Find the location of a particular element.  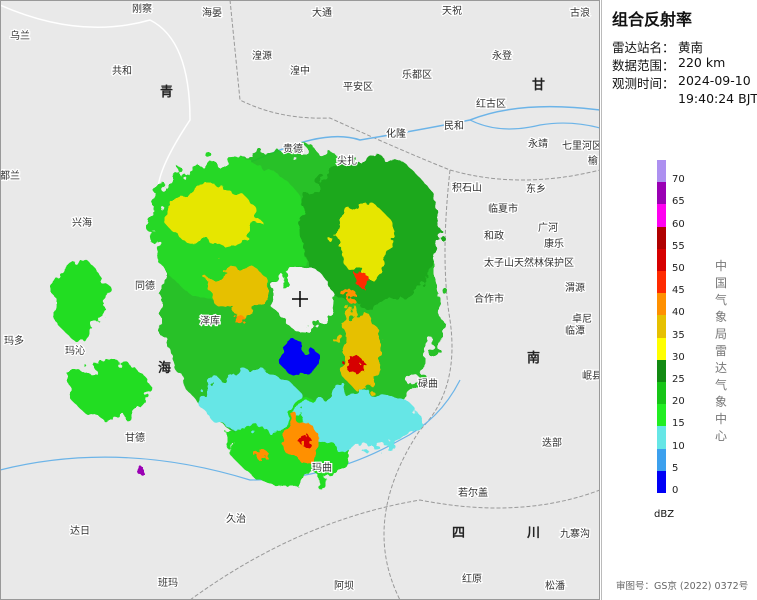

map-label: 达日 is located at coordinates (80, 531).